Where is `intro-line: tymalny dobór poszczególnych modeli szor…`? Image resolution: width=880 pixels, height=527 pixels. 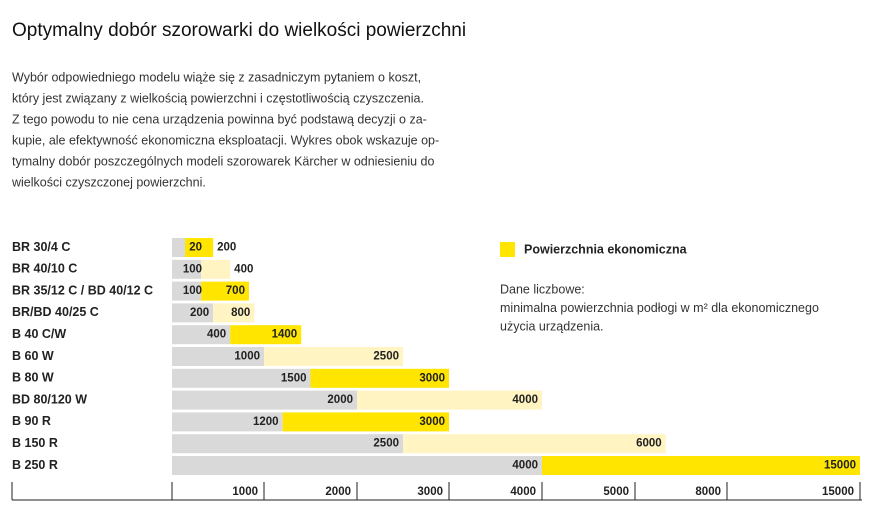
intro-line: tymalny dobór poszczególnych modeli szor… is located at coordinates (223, 161).